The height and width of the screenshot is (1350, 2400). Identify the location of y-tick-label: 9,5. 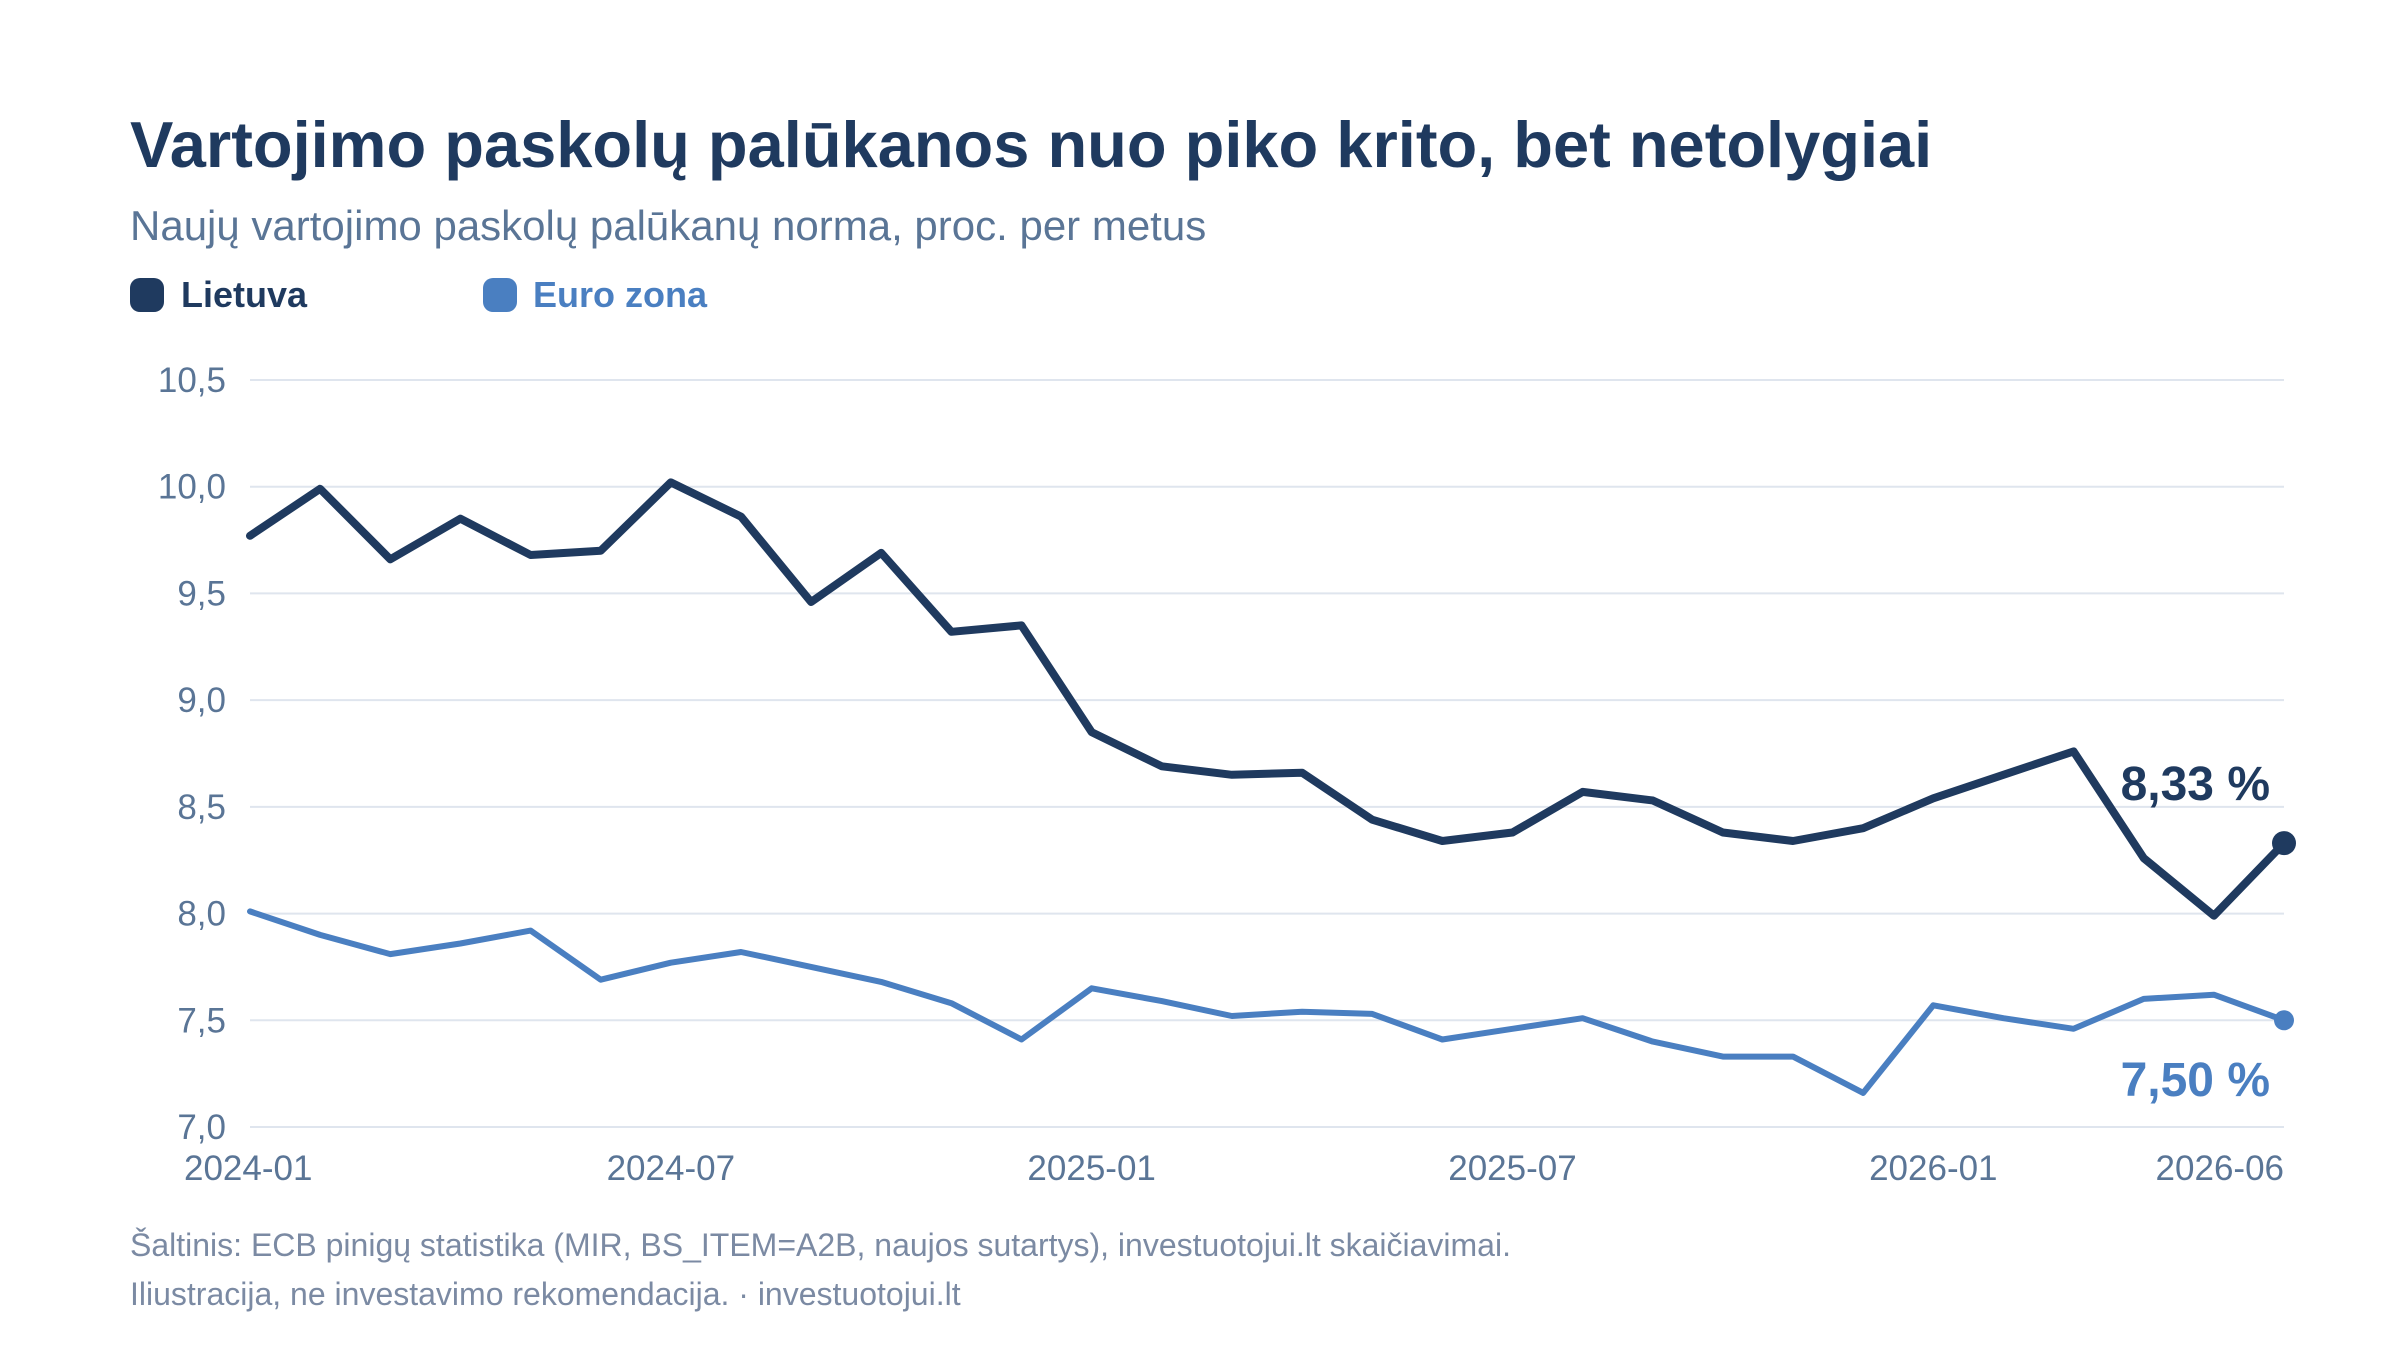
(201, 593).